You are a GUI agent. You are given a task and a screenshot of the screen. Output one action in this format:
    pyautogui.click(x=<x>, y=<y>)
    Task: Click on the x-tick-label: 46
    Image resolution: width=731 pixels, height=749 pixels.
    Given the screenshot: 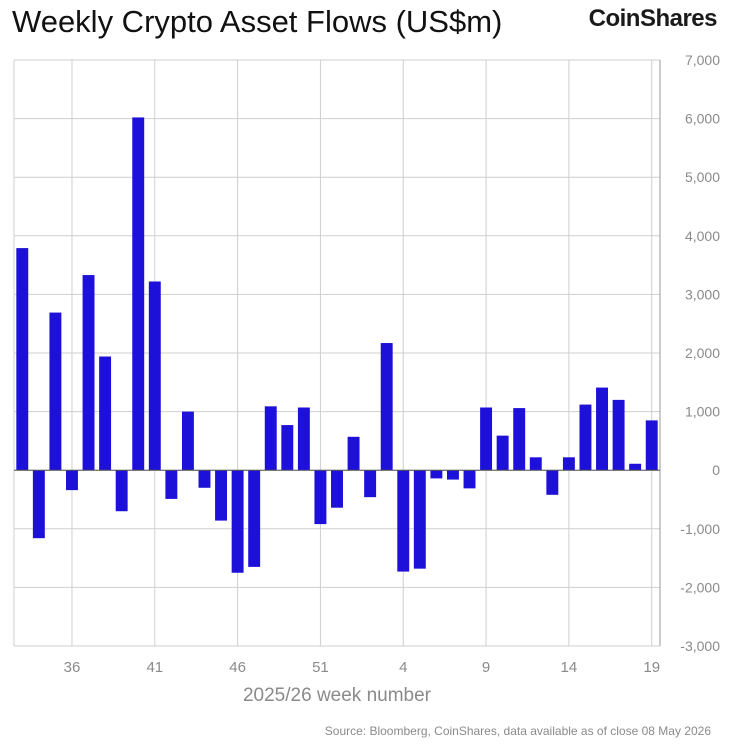 What is the action you would take?
    pyautogui.click(x=237, y=667)
    